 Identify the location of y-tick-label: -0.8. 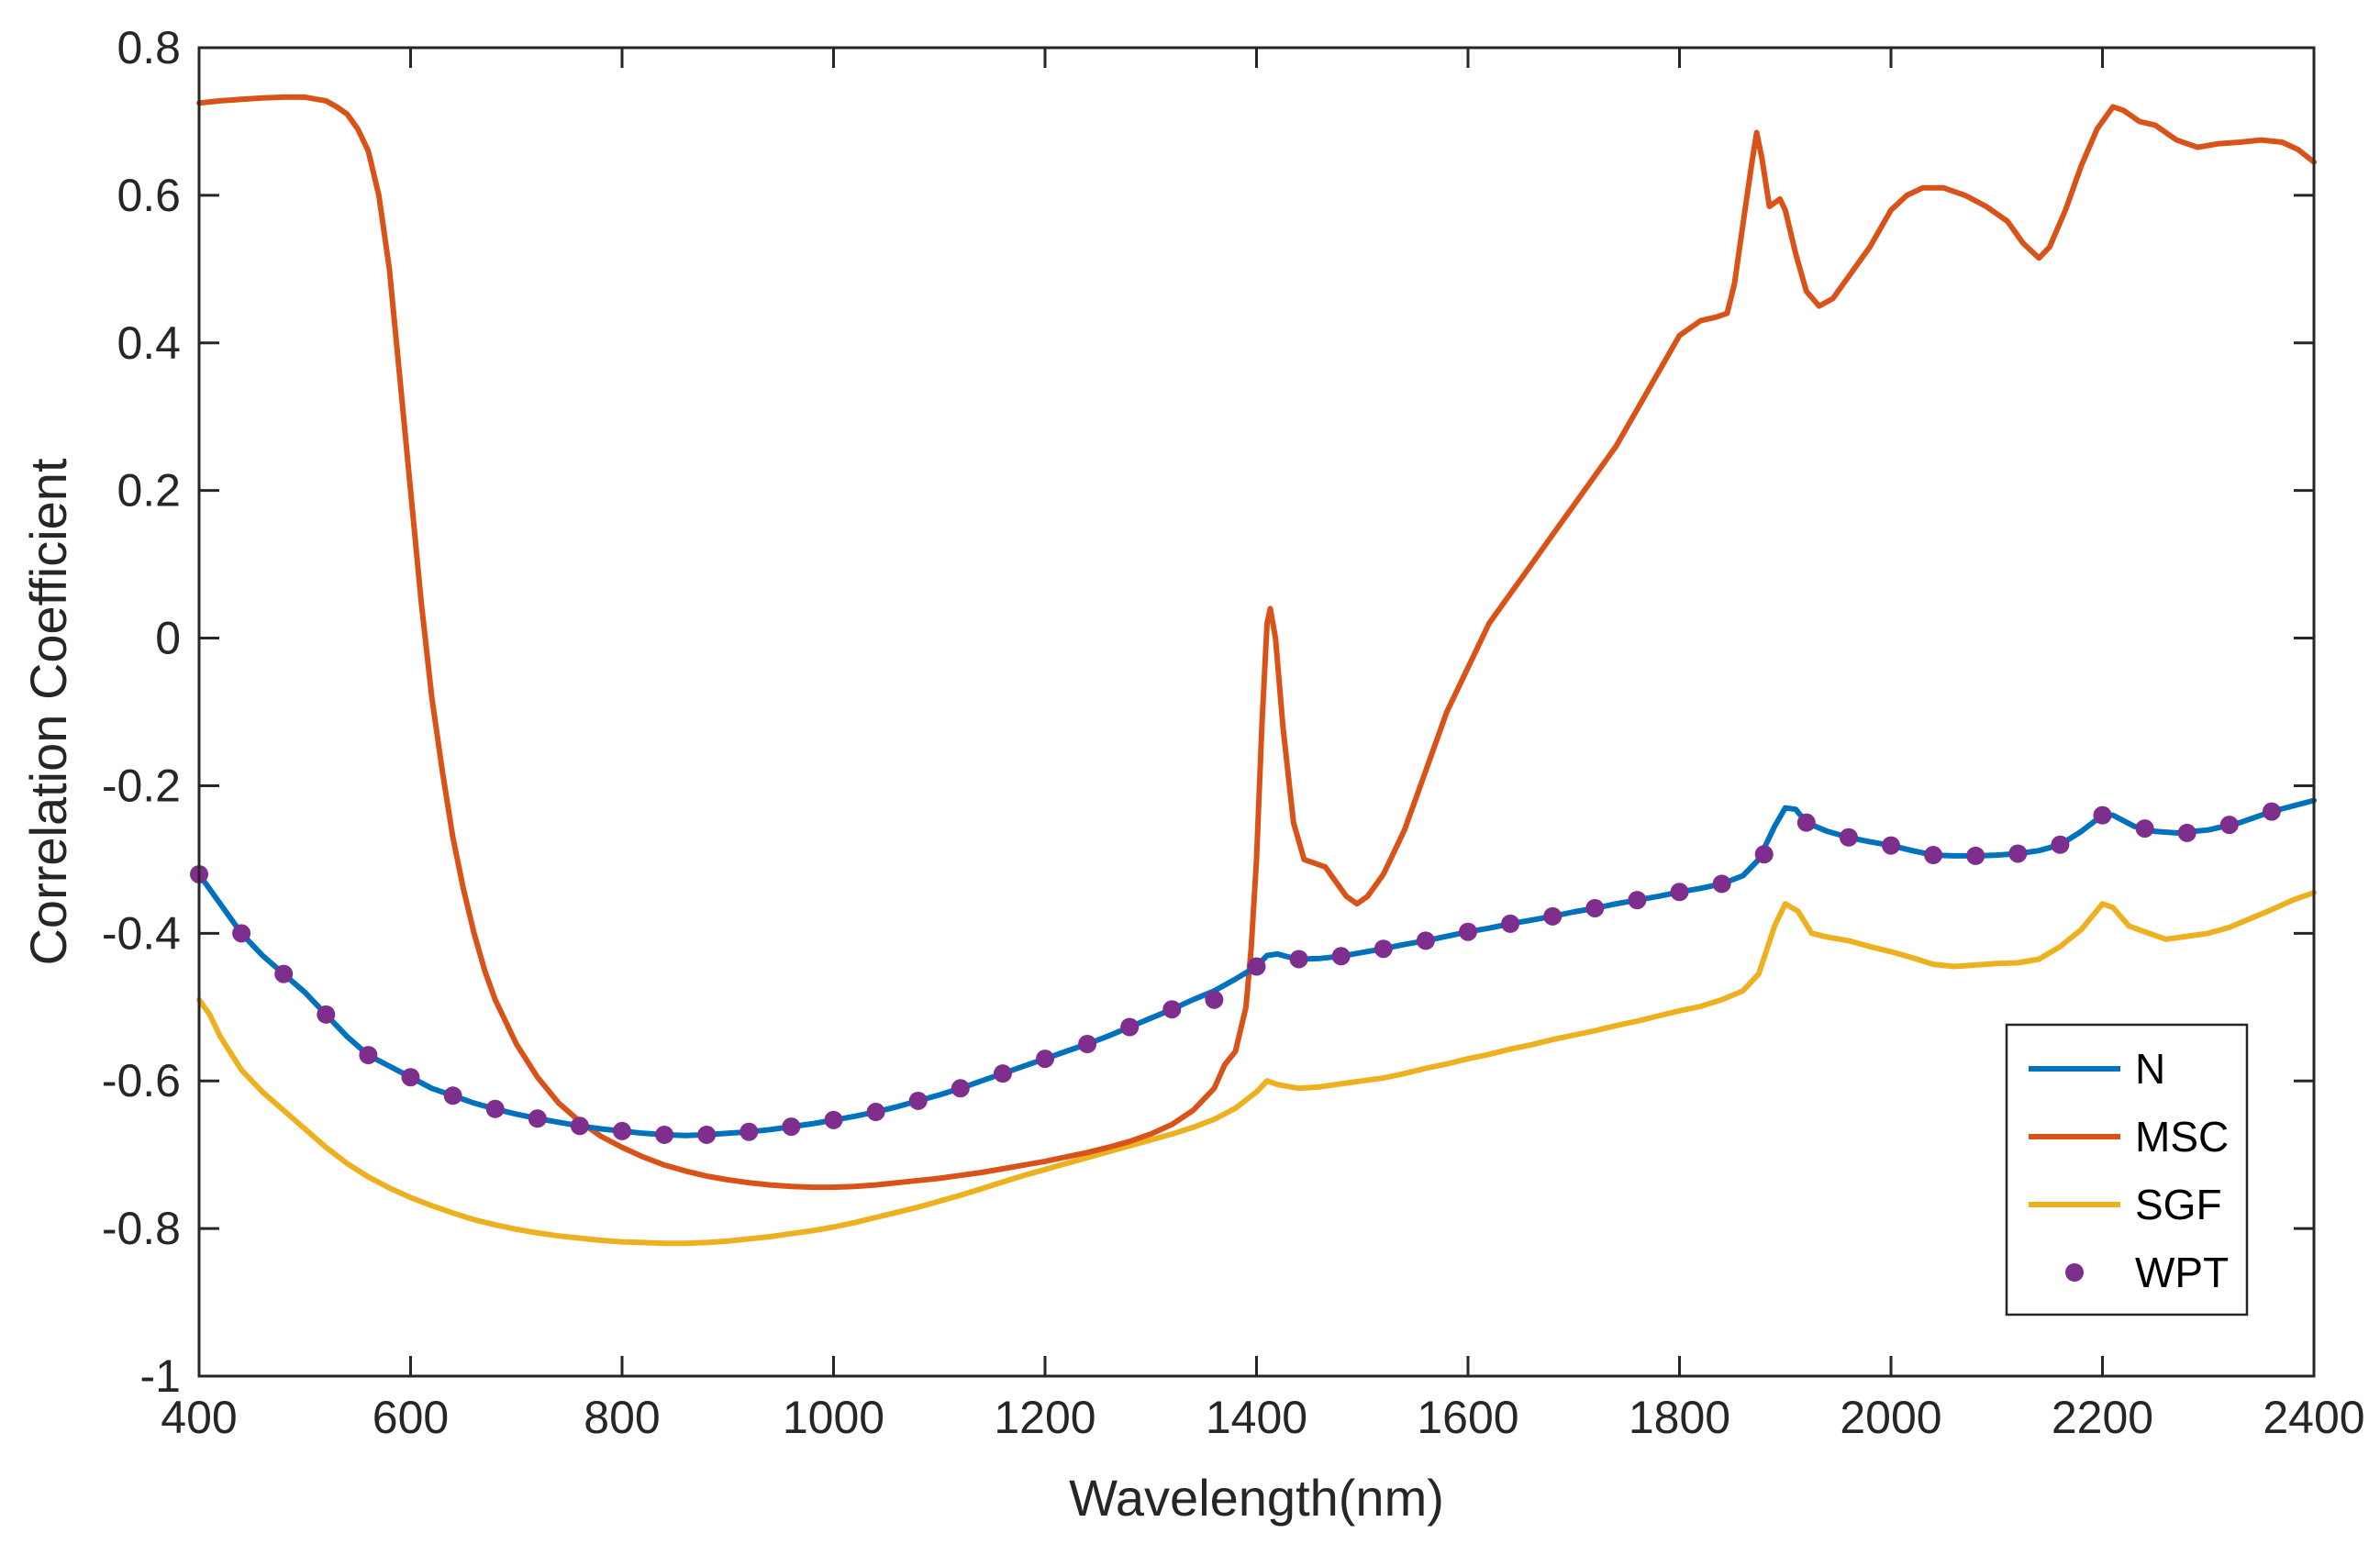
(141, 1229).